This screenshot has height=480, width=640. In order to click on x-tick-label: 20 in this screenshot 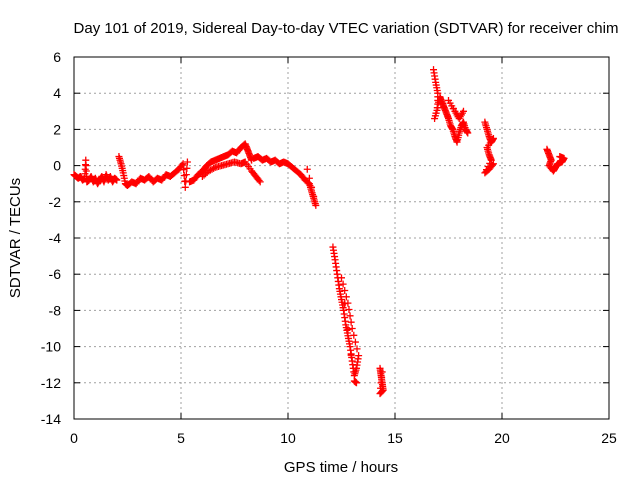, I will do `click(502, 438)`.